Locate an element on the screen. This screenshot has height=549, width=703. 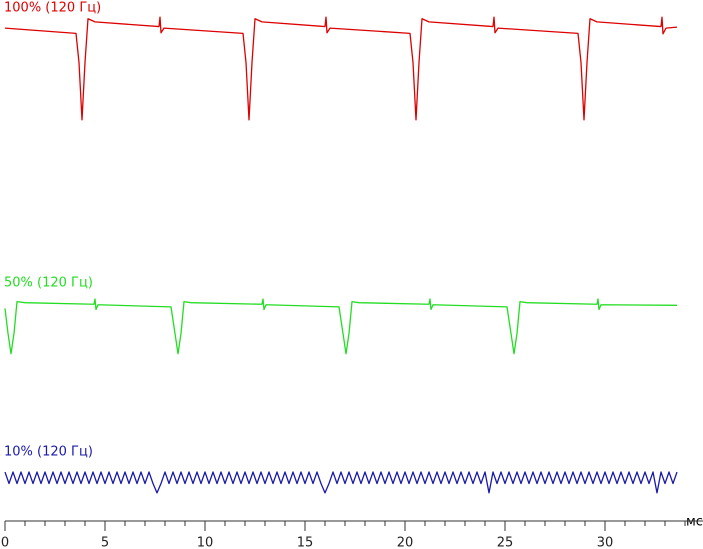
trace-label: 10% (120 Гц) is located at coordinates (48, 452).